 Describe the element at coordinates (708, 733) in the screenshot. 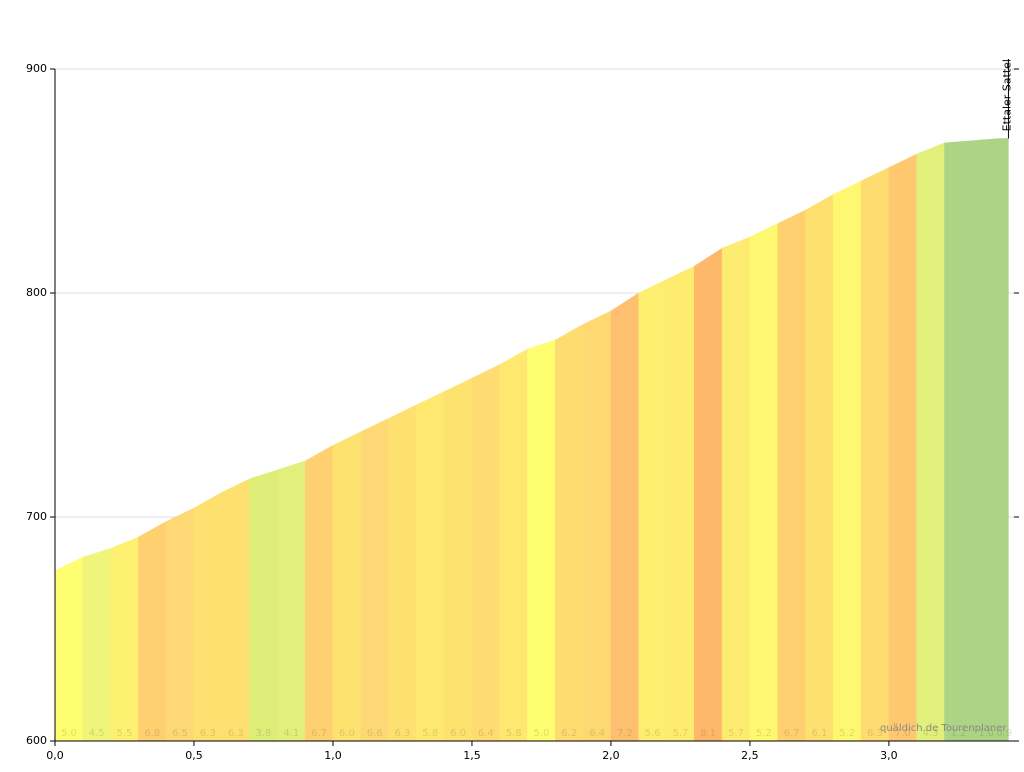

I see `gradient-label: 8.1` at that location.